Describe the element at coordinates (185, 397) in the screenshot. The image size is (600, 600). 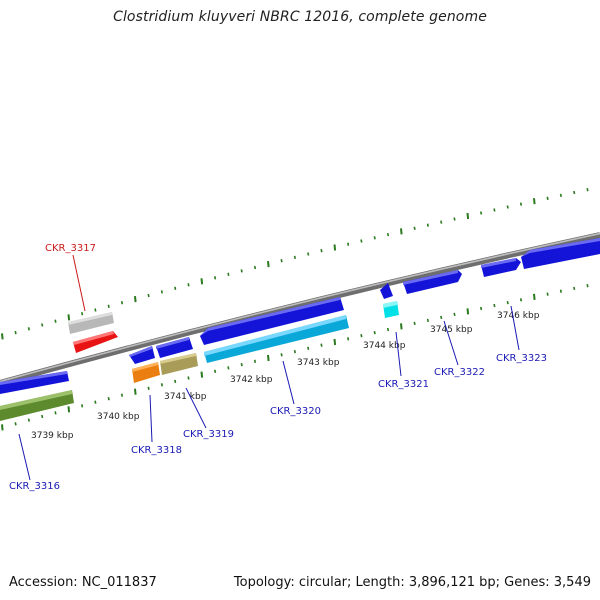
I see `scale-label-3741: 3741 kbp` at that location.